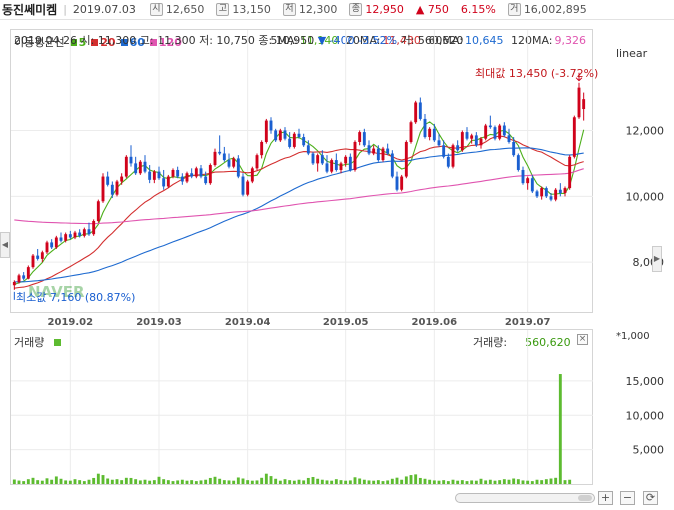  I want to click on scroll-right-arrow: ▶, so click(657, 259).